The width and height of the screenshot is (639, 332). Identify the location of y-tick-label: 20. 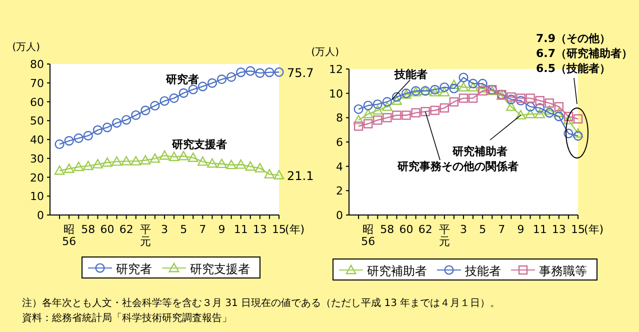
(37, 177).